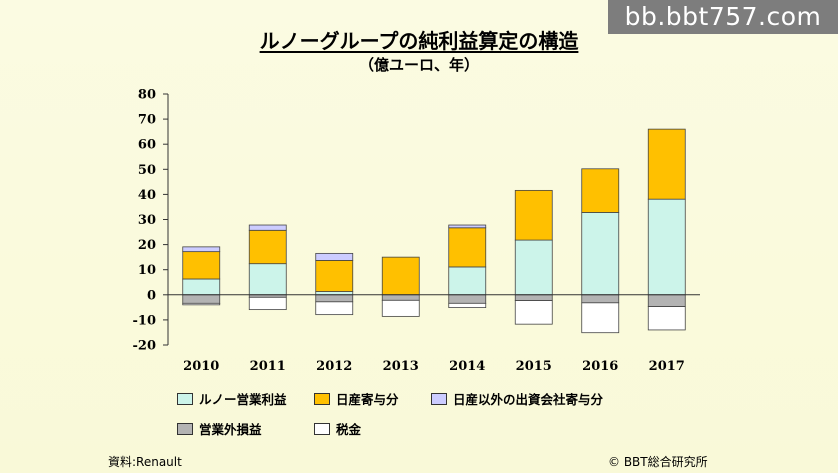 This screenshot has width=838, height=473. I want to click on chart-title: ルノーグループの純利益算定の構造, so click(419, 39).